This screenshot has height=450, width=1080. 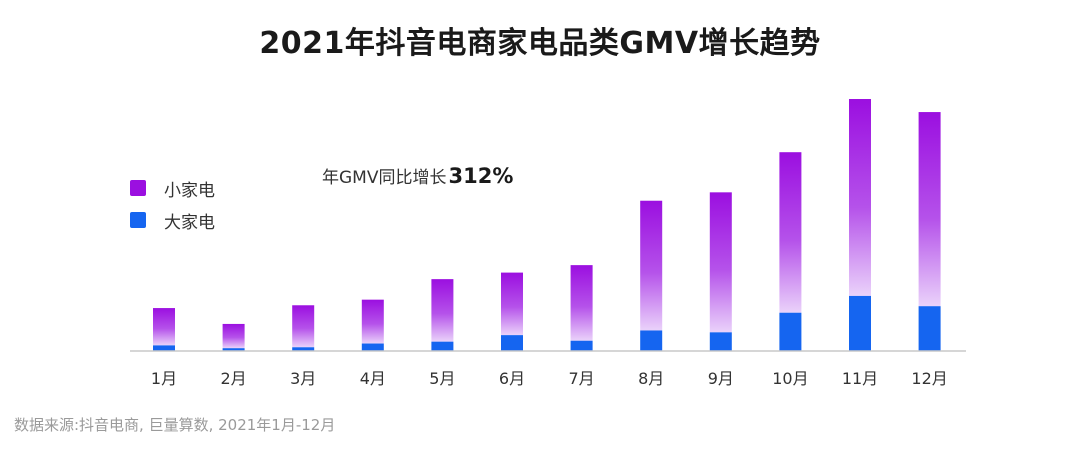 I want to click on legend-label-small-appliance: 小家电, so click(x=189, y=190).